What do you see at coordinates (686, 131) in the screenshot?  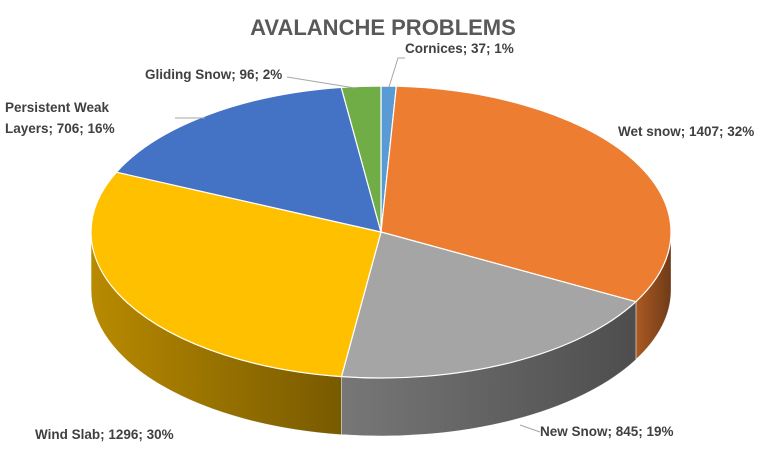 I see `data-label: Wet snow; 1407; 32%` at bounding box center [686, 131].